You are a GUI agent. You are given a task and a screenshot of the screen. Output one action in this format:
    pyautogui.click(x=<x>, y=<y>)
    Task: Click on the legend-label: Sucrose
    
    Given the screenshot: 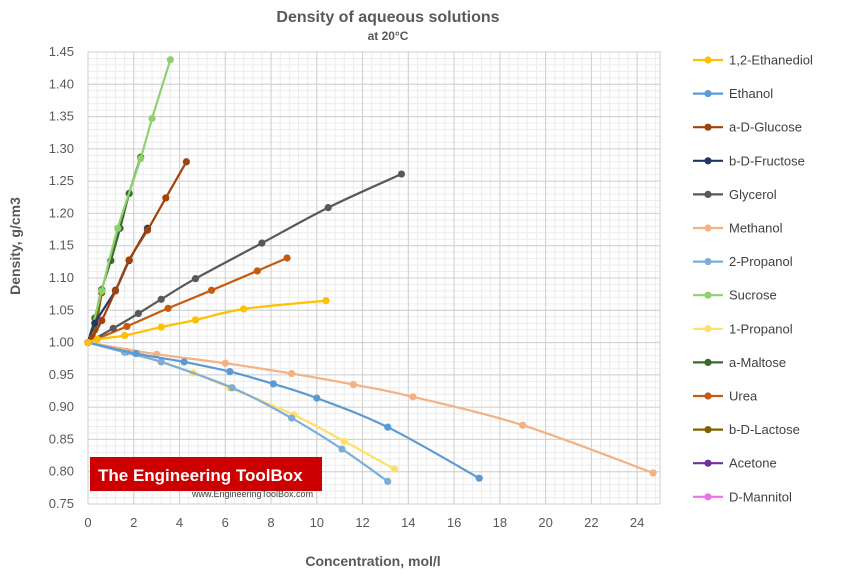 What is the action you would take?
    pyautogui.click(x=753, y=295)
    